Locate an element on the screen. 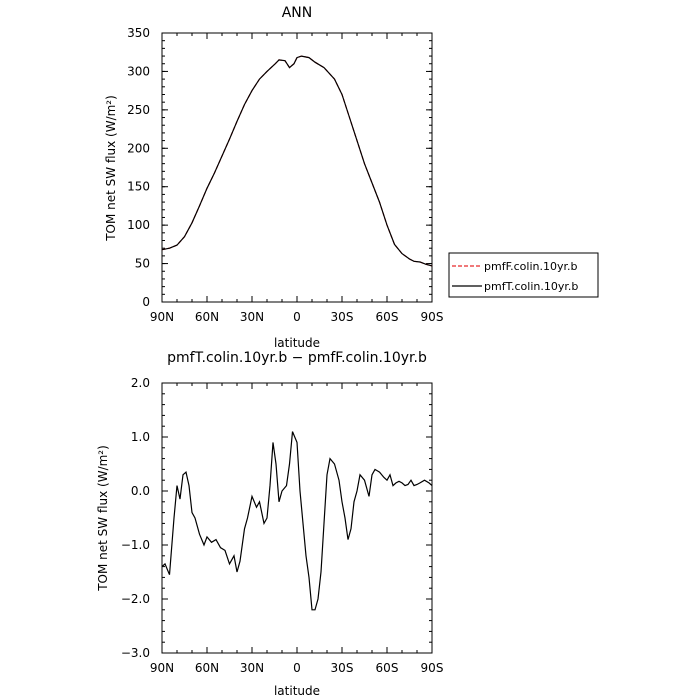 The image size is (700, 700). legend-box is located at coordinates (523, 275).